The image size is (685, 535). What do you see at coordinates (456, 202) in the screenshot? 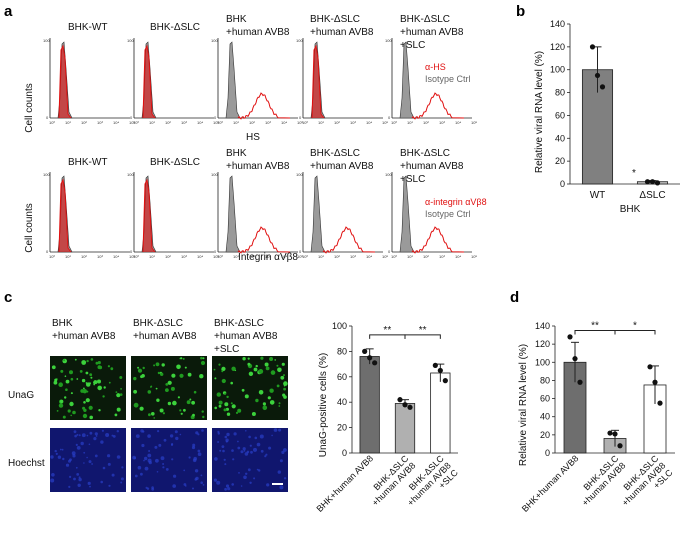
I see `row2-legend-ab: α-integrin αVβ8` at bounding box center [456, 202].